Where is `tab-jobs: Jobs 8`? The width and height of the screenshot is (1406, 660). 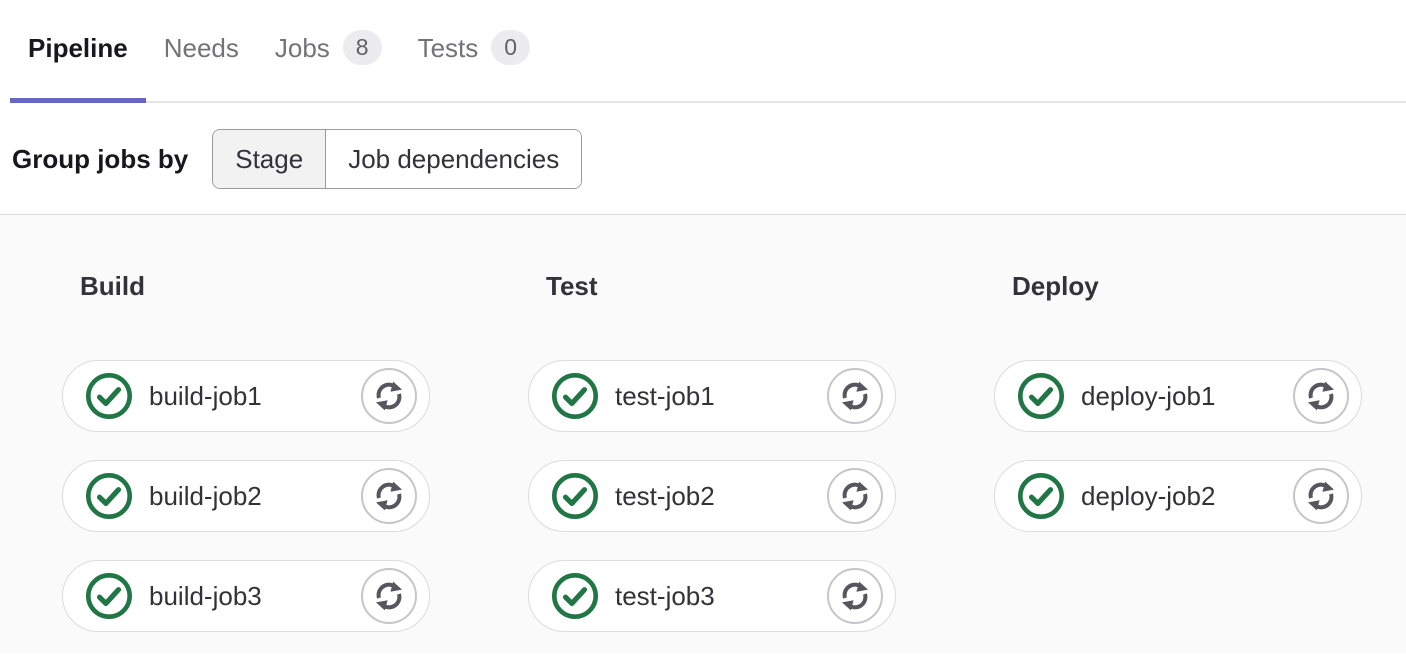 tab-jobs: Jobs 8 is located at coordinates (328, 50).